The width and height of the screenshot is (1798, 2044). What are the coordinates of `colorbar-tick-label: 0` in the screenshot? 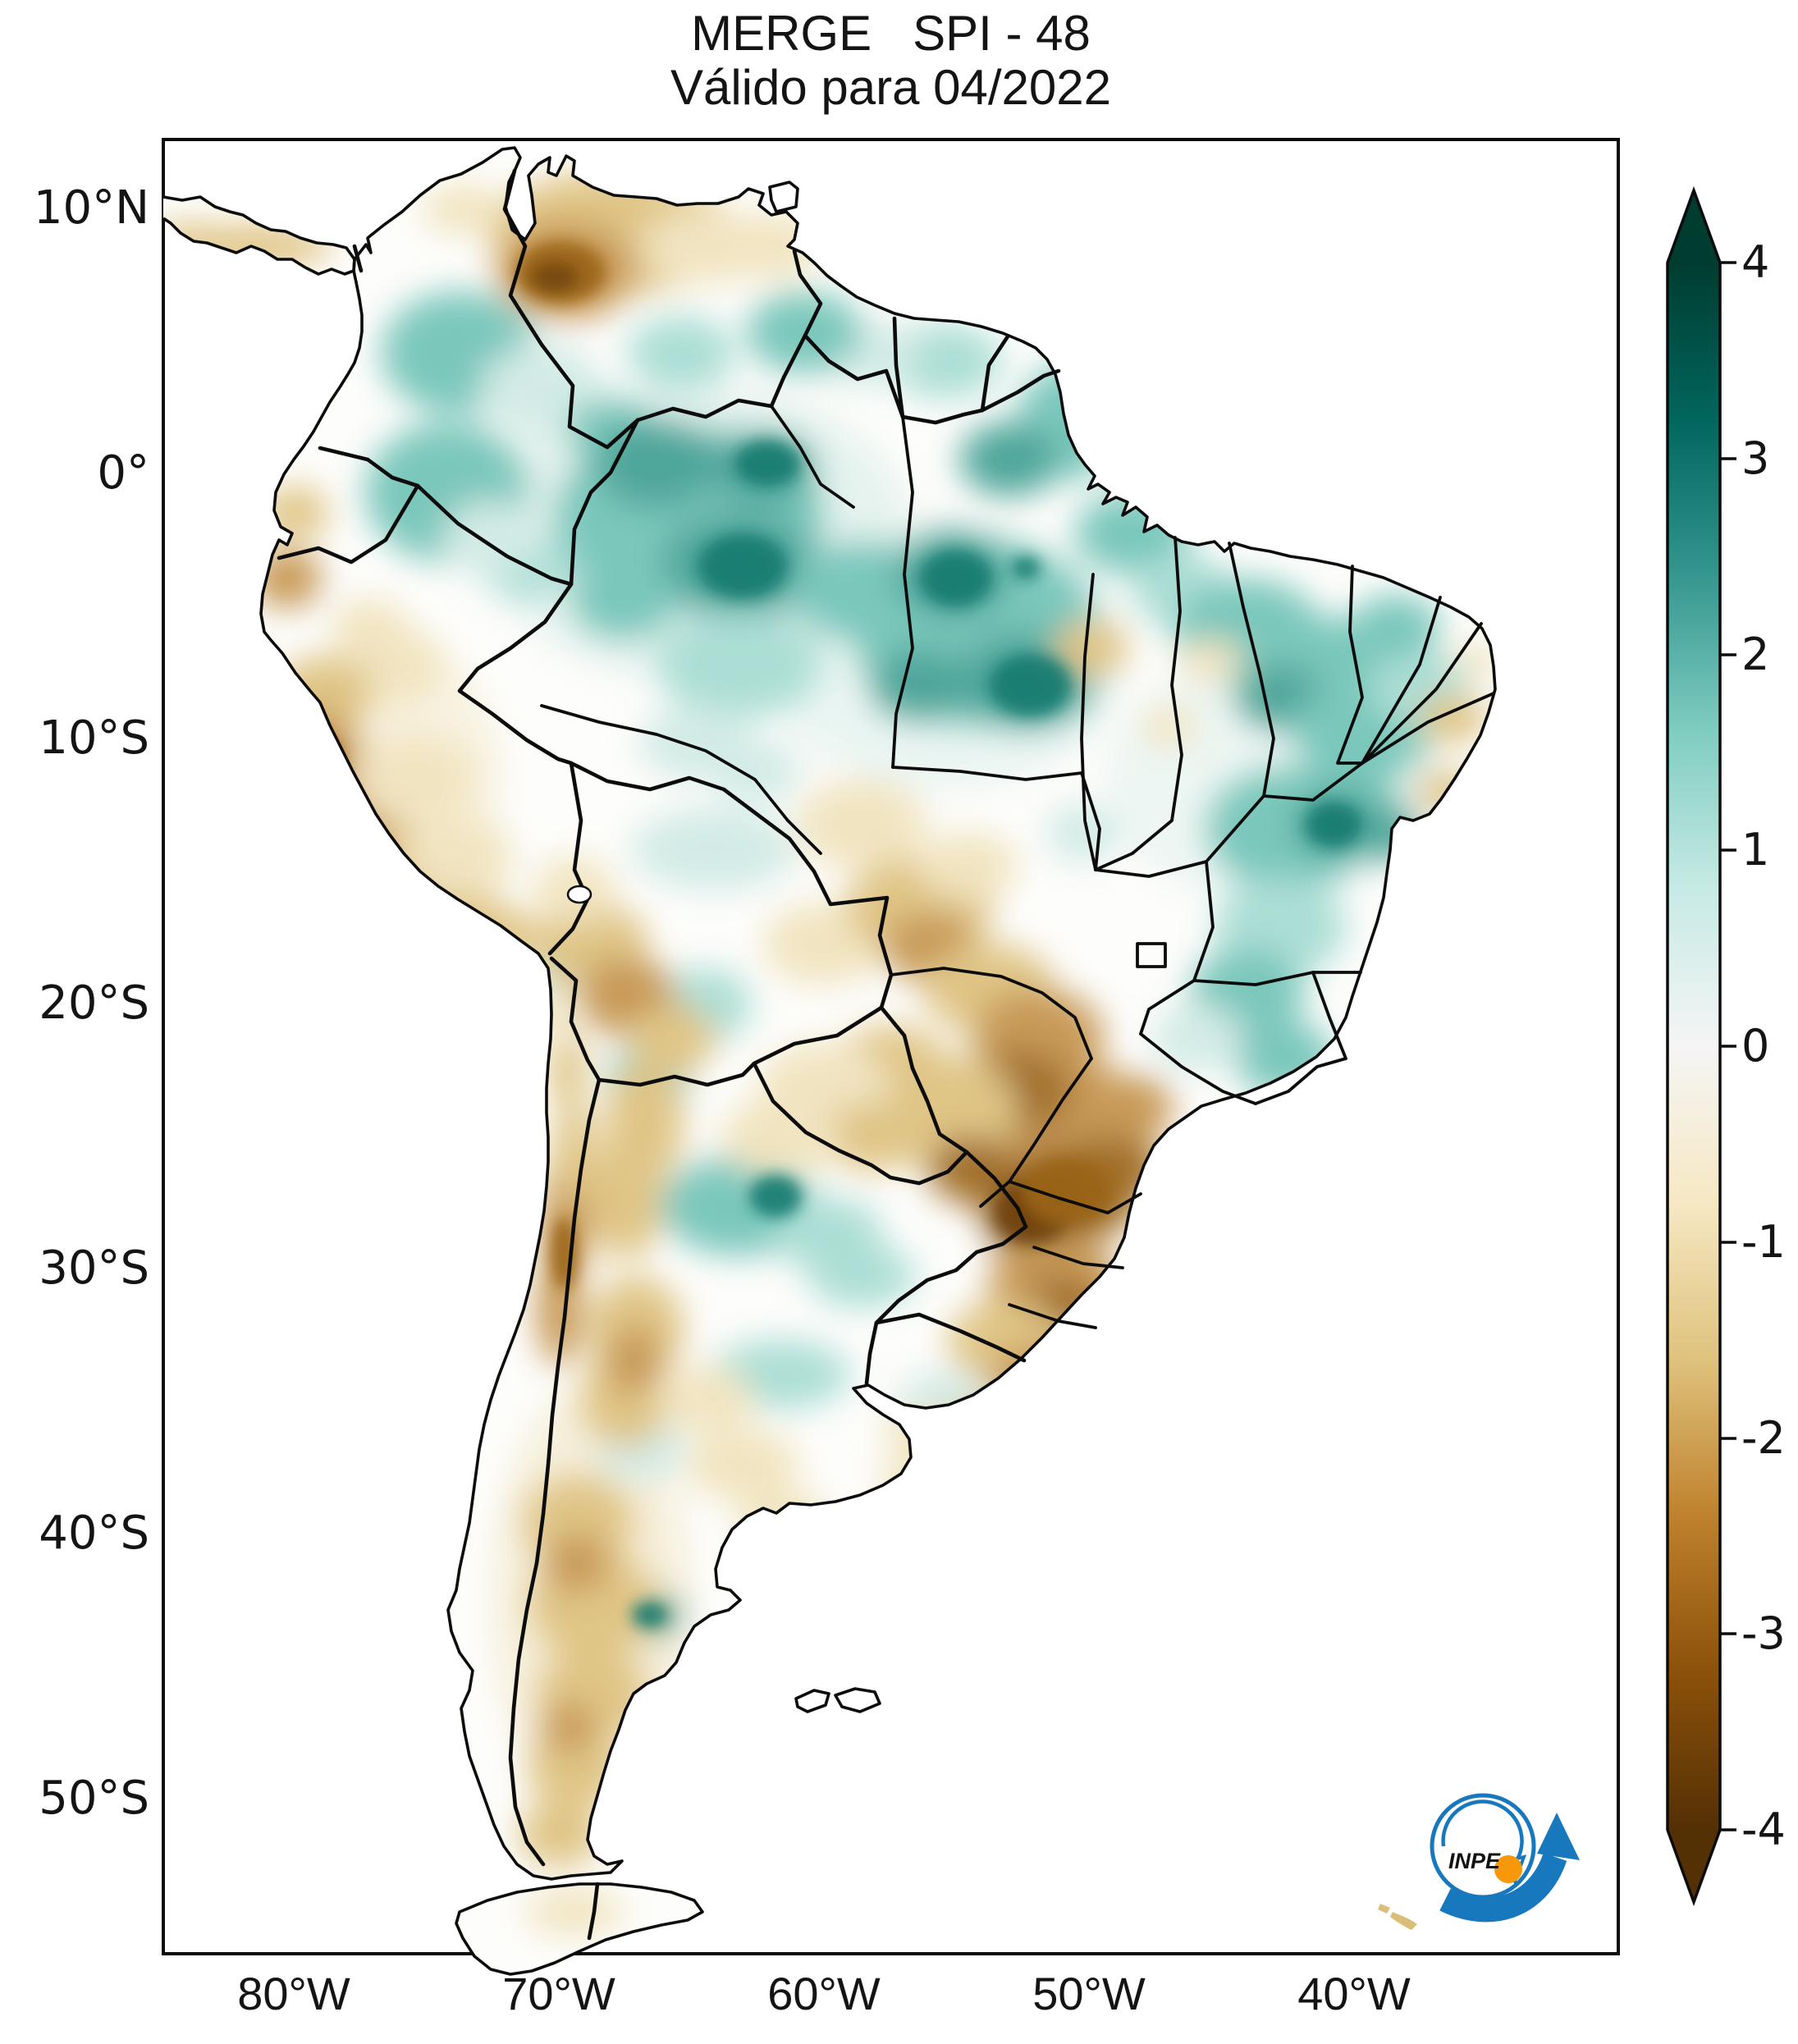 It's located at (1756, 1046).